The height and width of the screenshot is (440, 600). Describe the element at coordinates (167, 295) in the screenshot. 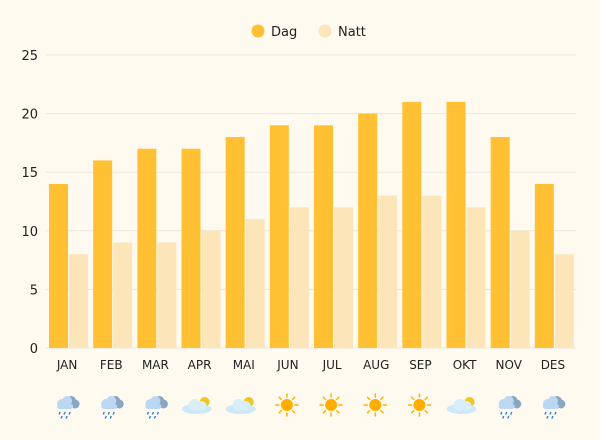

I see `bar-natt-mar` at that location.